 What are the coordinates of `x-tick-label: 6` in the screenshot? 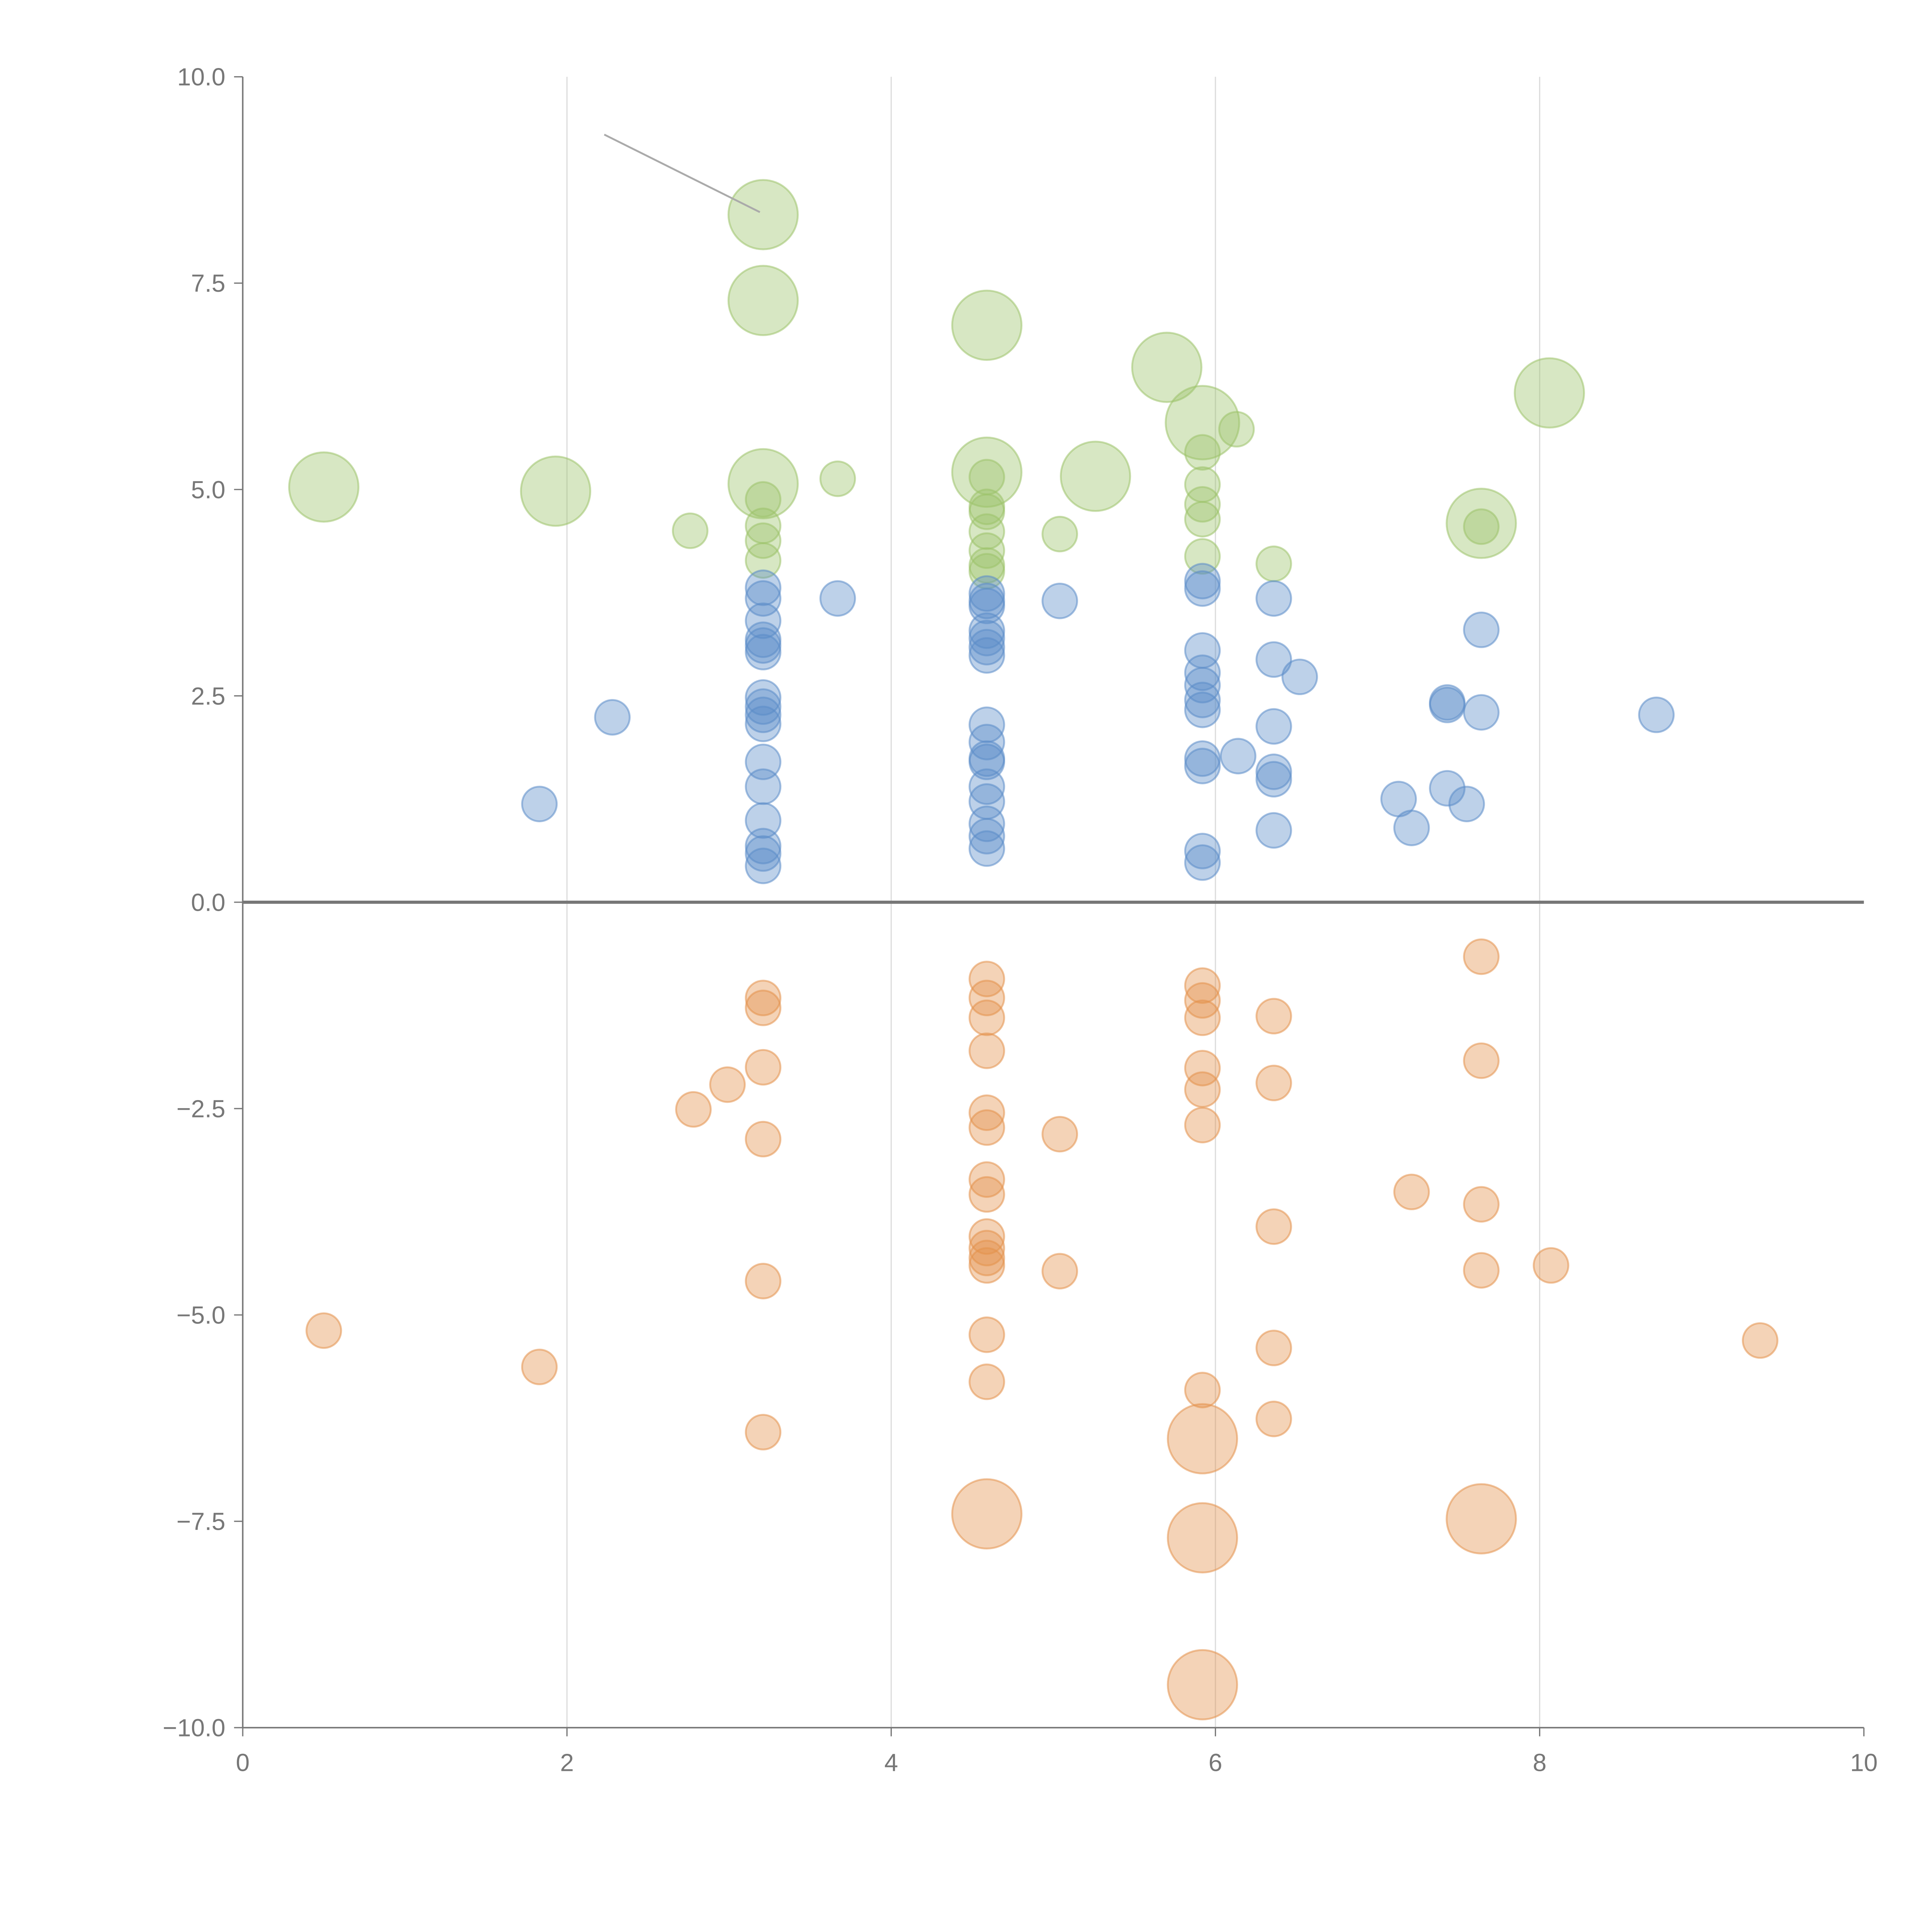 It's located at (1216, 1762).